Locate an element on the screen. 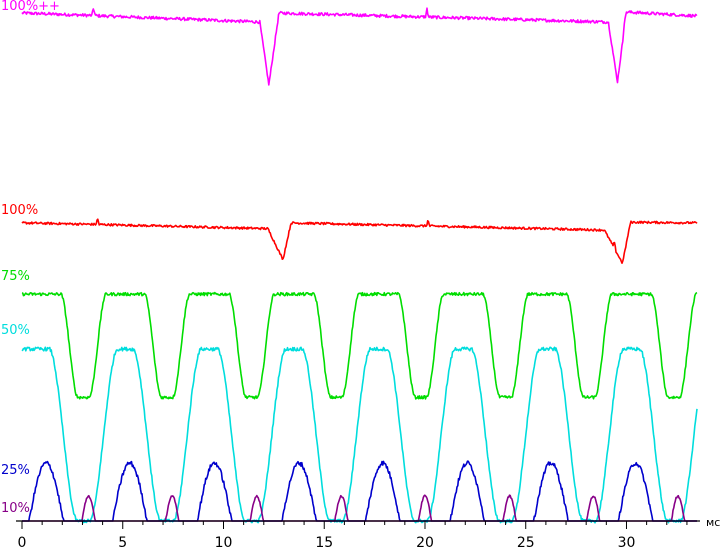  x-tick-label: 20 is located at coordinates (425, 542).